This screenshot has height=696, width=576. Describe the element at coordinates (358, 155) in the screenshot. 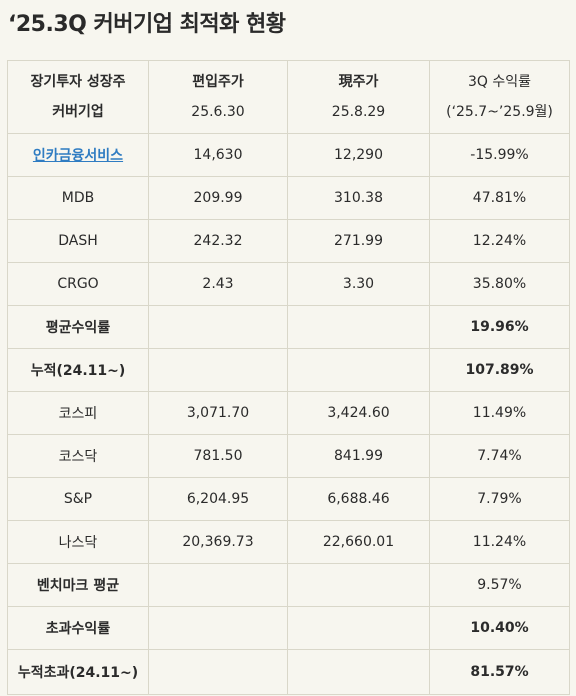

I see `cell-current-price: 12,290` at that location.